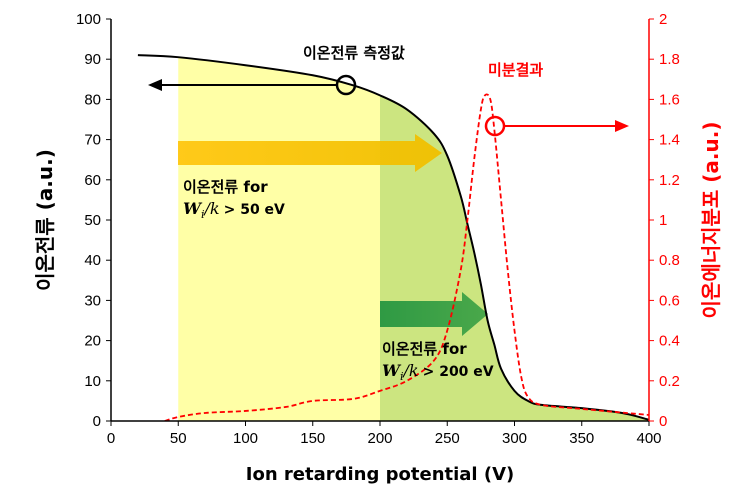  Describe the element at coordinates (88, 19) in the screenshot. I see `y-tick-label: 100` at that location.